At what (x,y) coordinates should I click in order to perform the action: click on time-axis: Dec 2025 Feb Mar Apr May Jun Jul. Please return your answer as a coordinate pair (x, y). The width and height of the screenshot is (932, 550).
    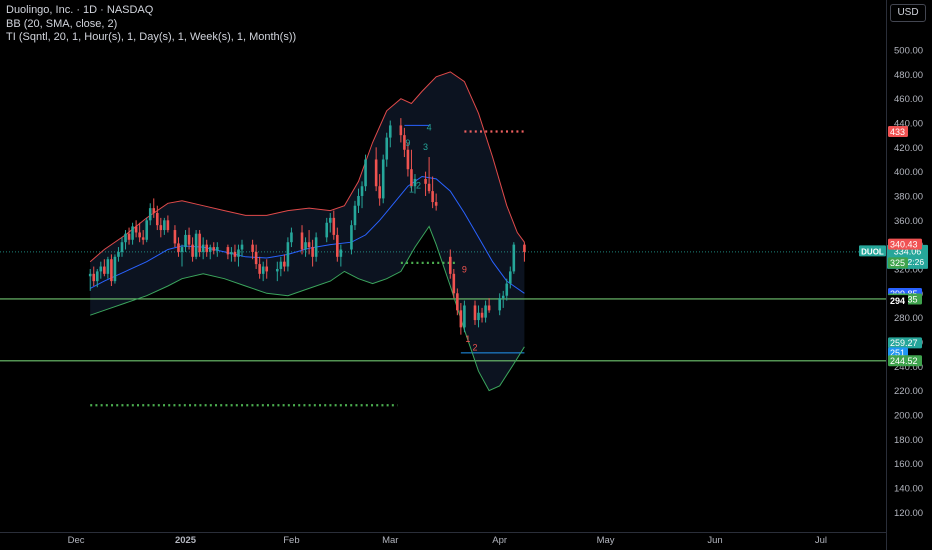
    Looking at the image, I should click on (447, 540).